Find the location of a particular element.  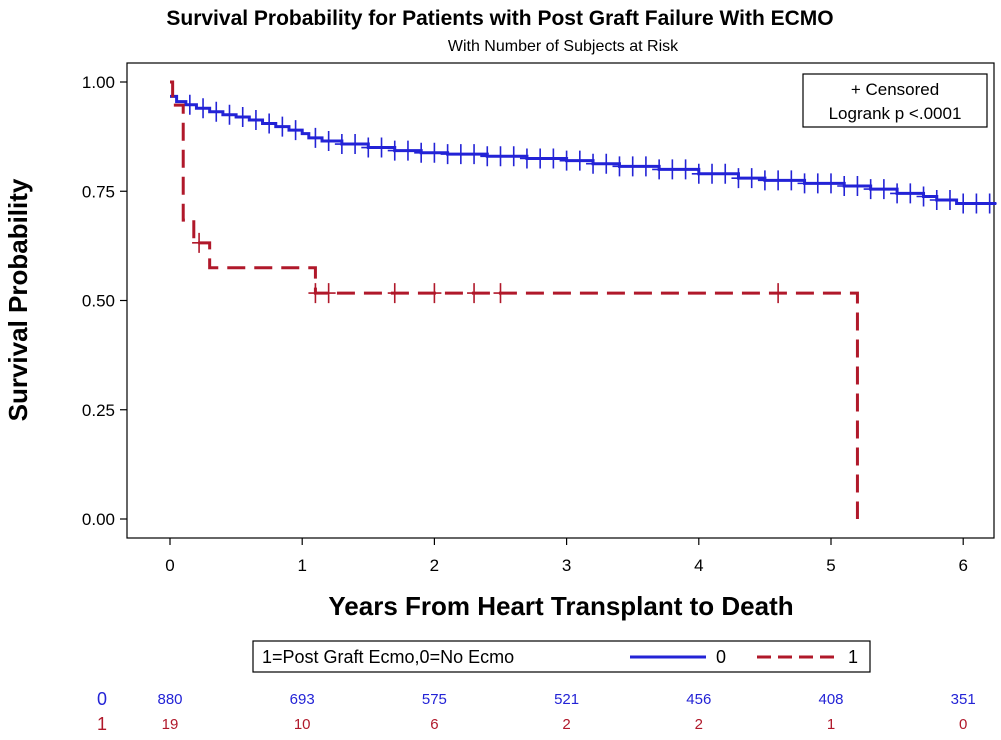

y-axis-label: Survival Probability is located at coordinates (18, 299).